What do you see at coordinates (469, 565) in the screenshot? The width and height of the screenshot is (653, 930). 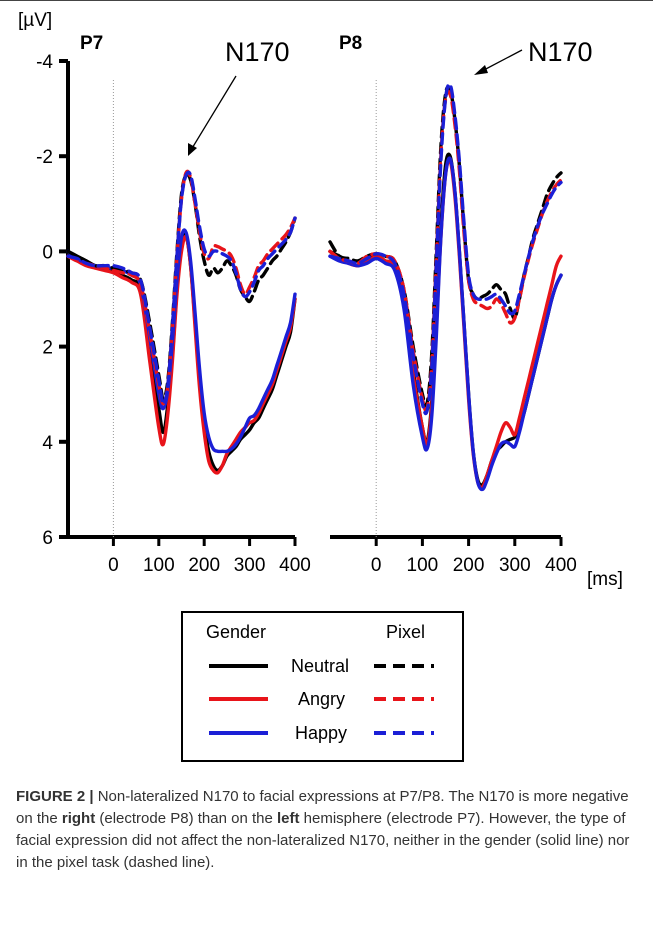 I see `x-tick-label-P8-2: 200` at bounding box center [469, 565].